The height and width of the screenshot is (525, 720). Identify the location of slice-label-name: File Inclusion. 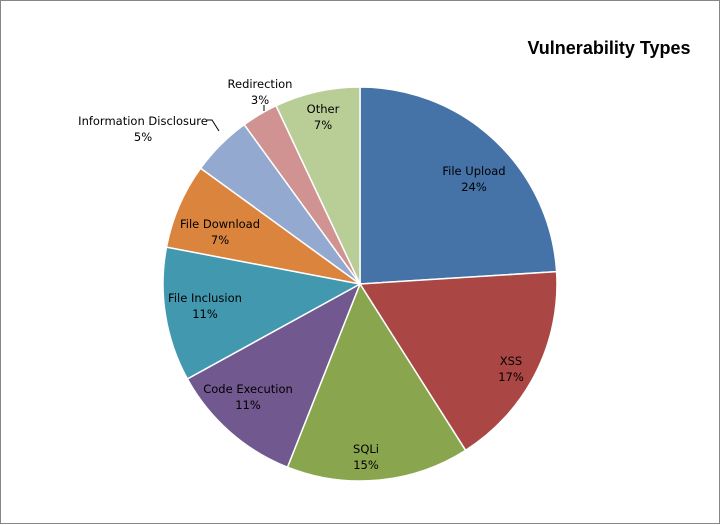
(205, 298).